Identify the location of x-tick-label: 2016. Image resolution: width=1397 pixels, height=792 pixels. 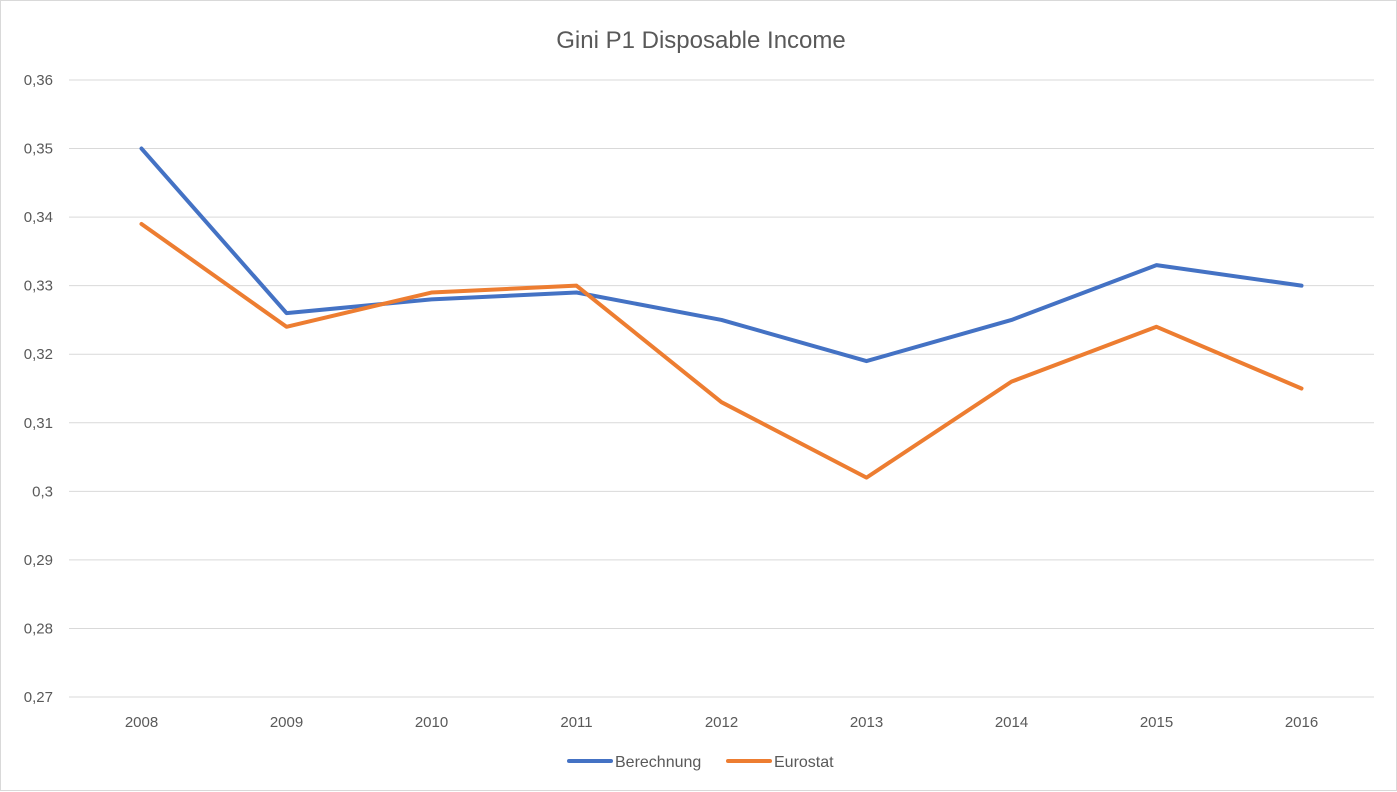
(1301, 722).